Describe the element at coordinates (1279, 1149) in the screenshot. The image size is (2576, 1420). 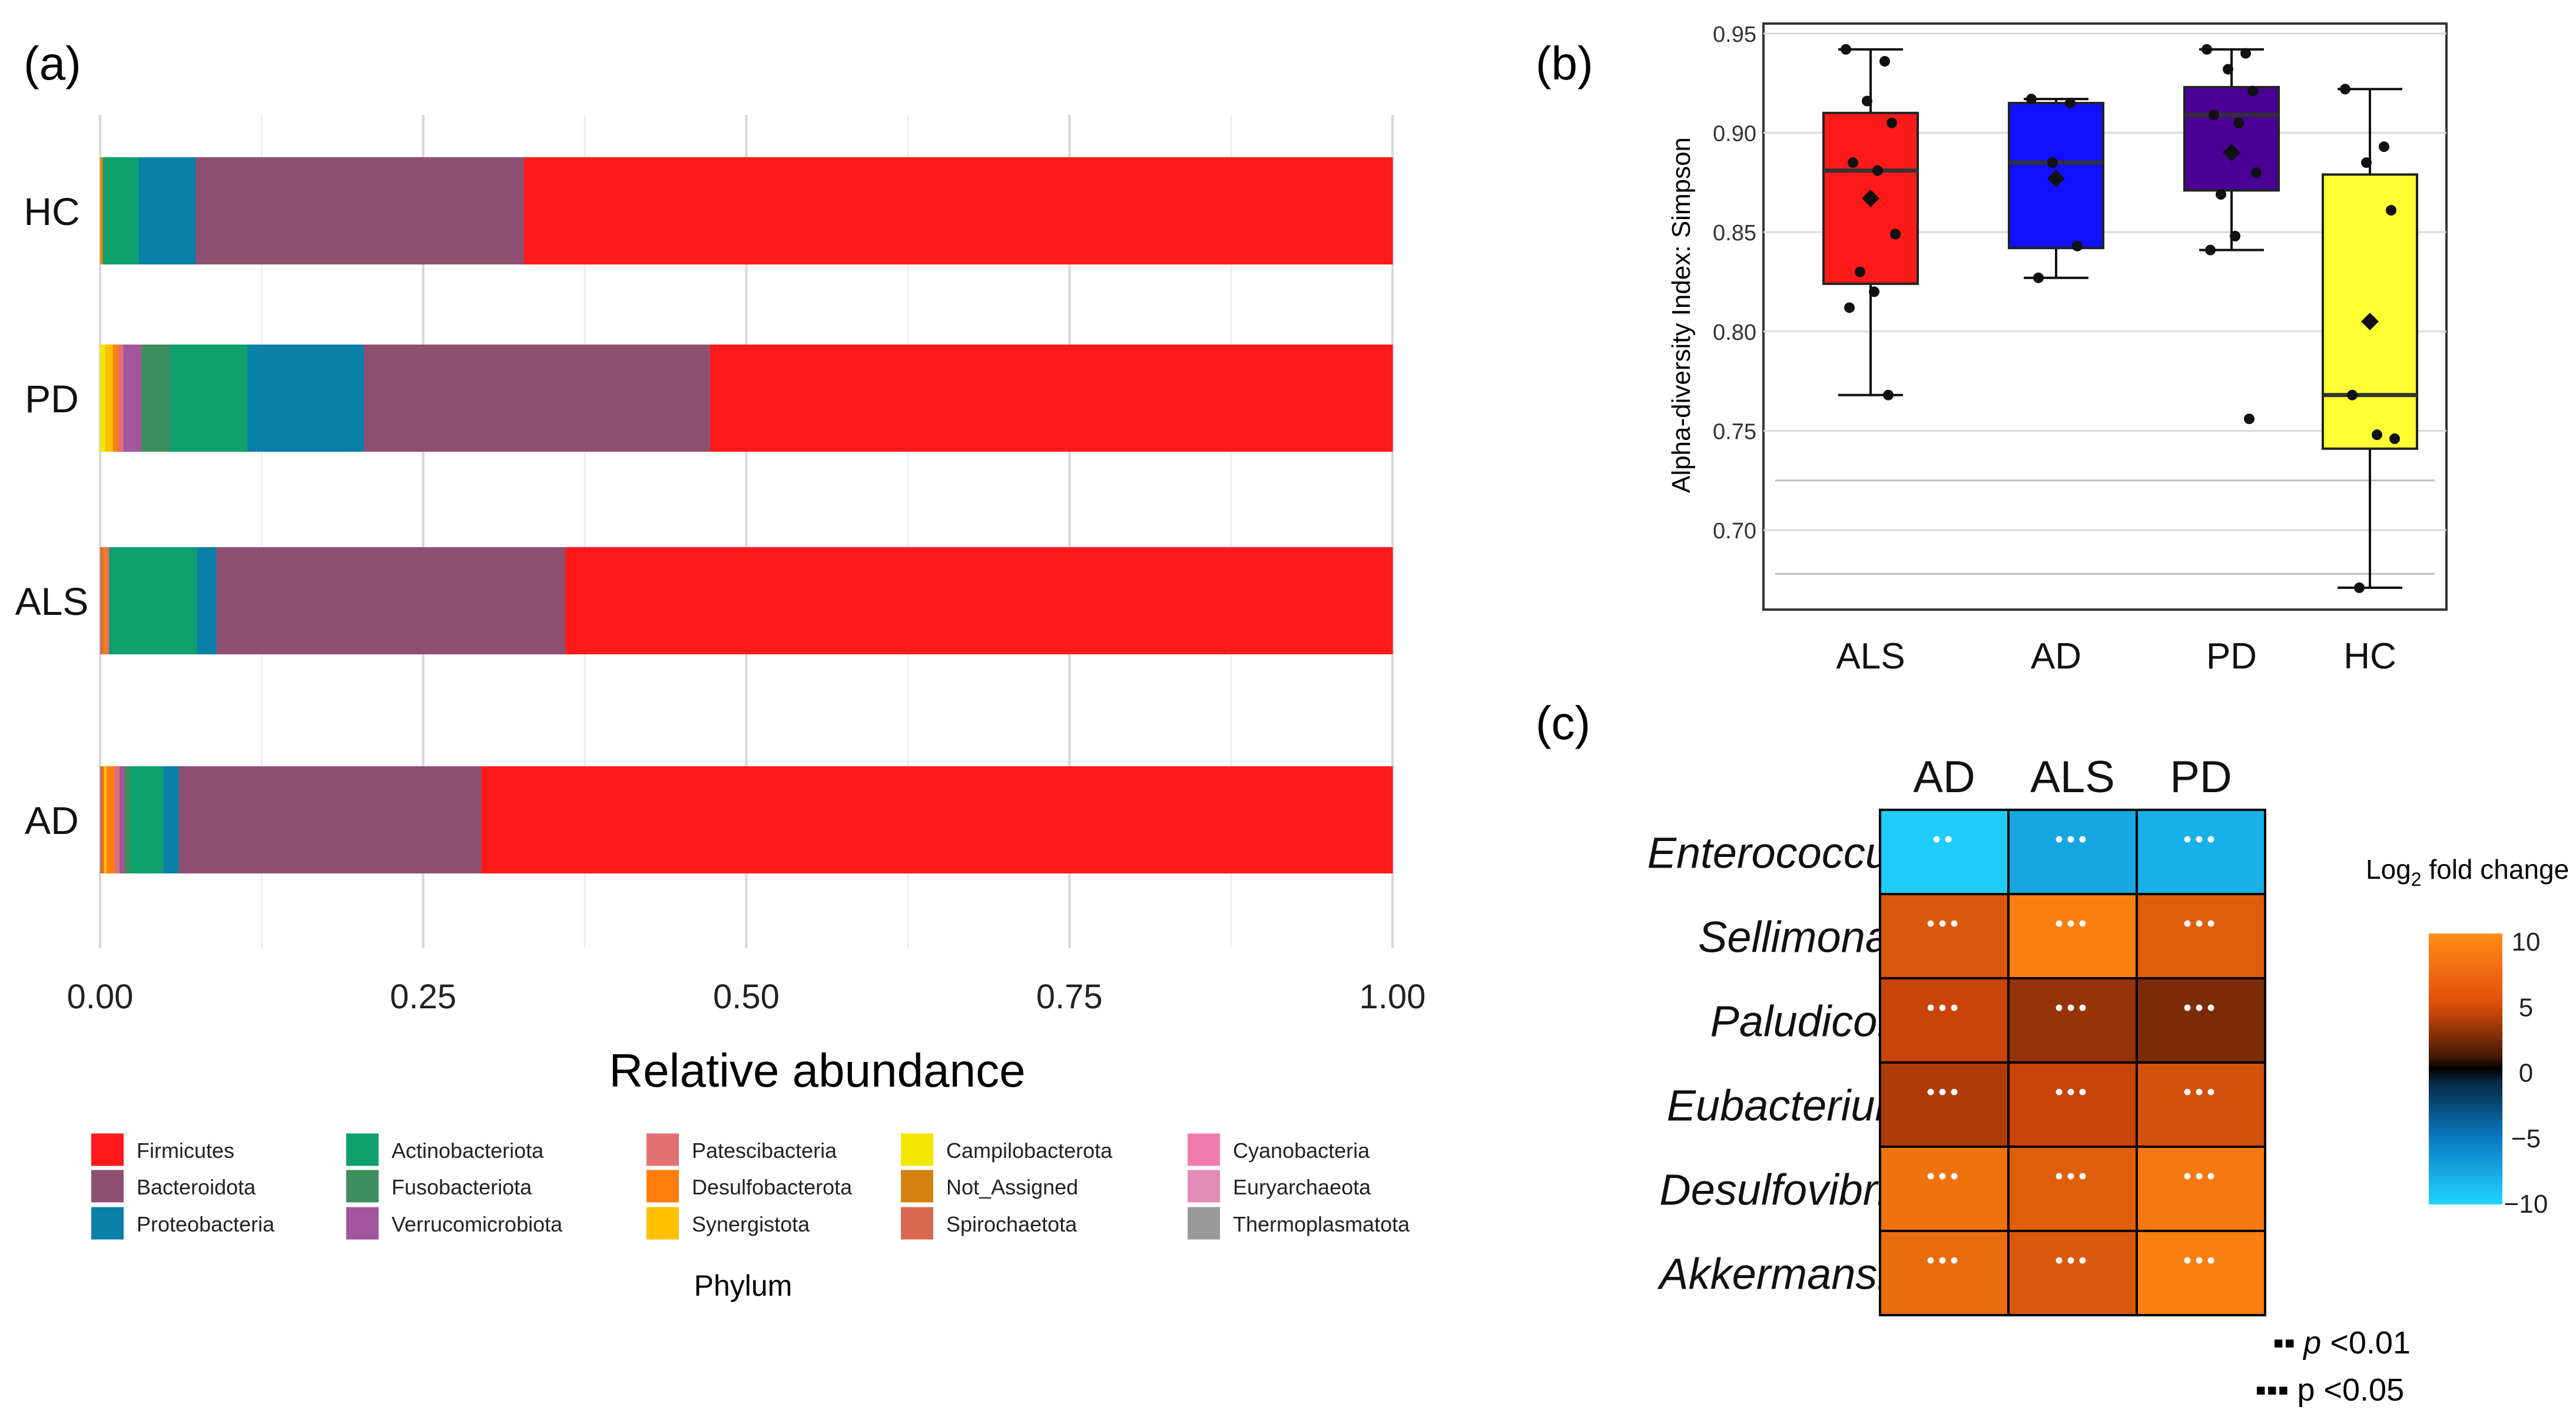
I see `legend-item-cyanobacteria: Cyanobacteria` at that location.